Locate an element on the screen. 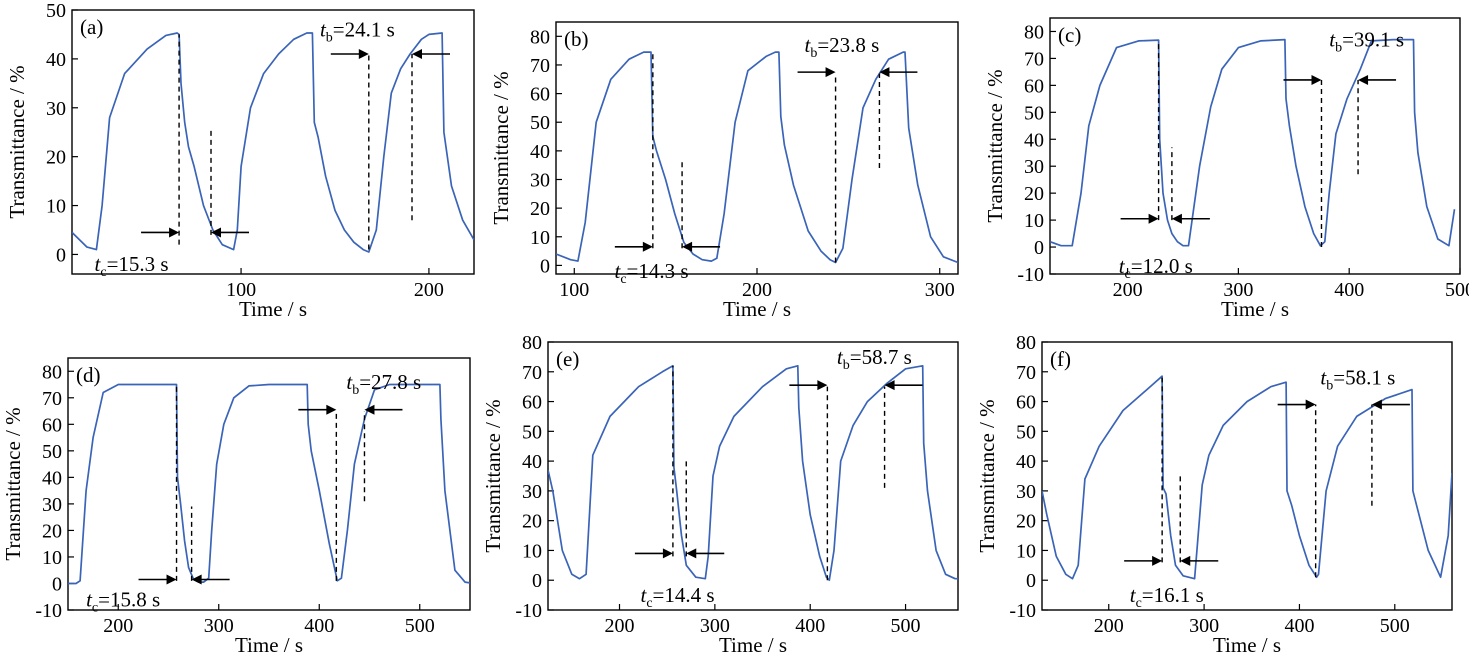 The height and width of the screenshot is (667, 1469). panel-label: (b) is located at coordinates (576, 39).